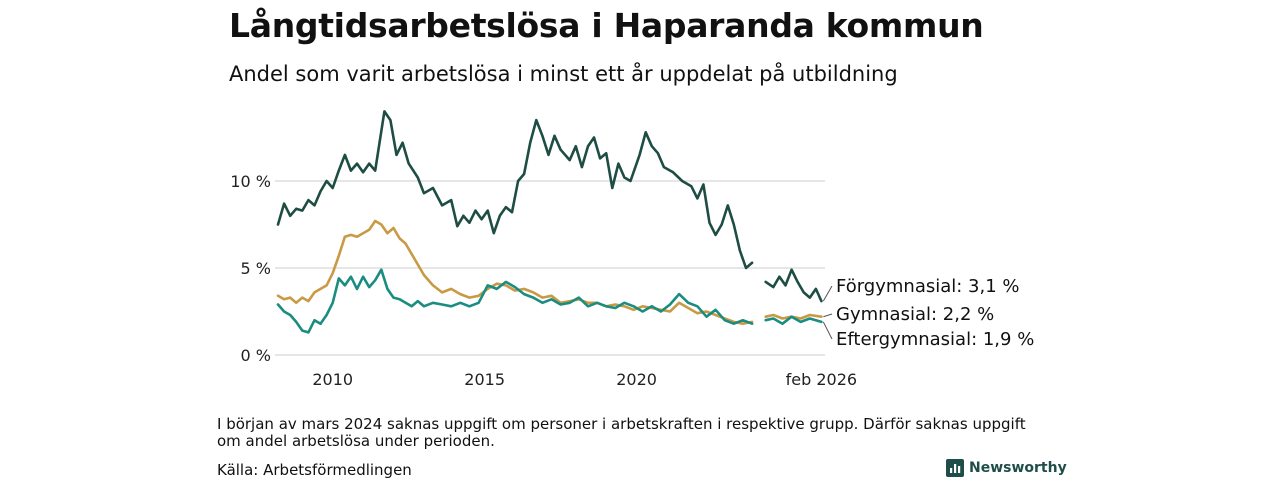  What do you see at coordinates (1018, 468) in the screenshot?
I see `brand-name: Newsworthy` at bounding box center [1018, 468].